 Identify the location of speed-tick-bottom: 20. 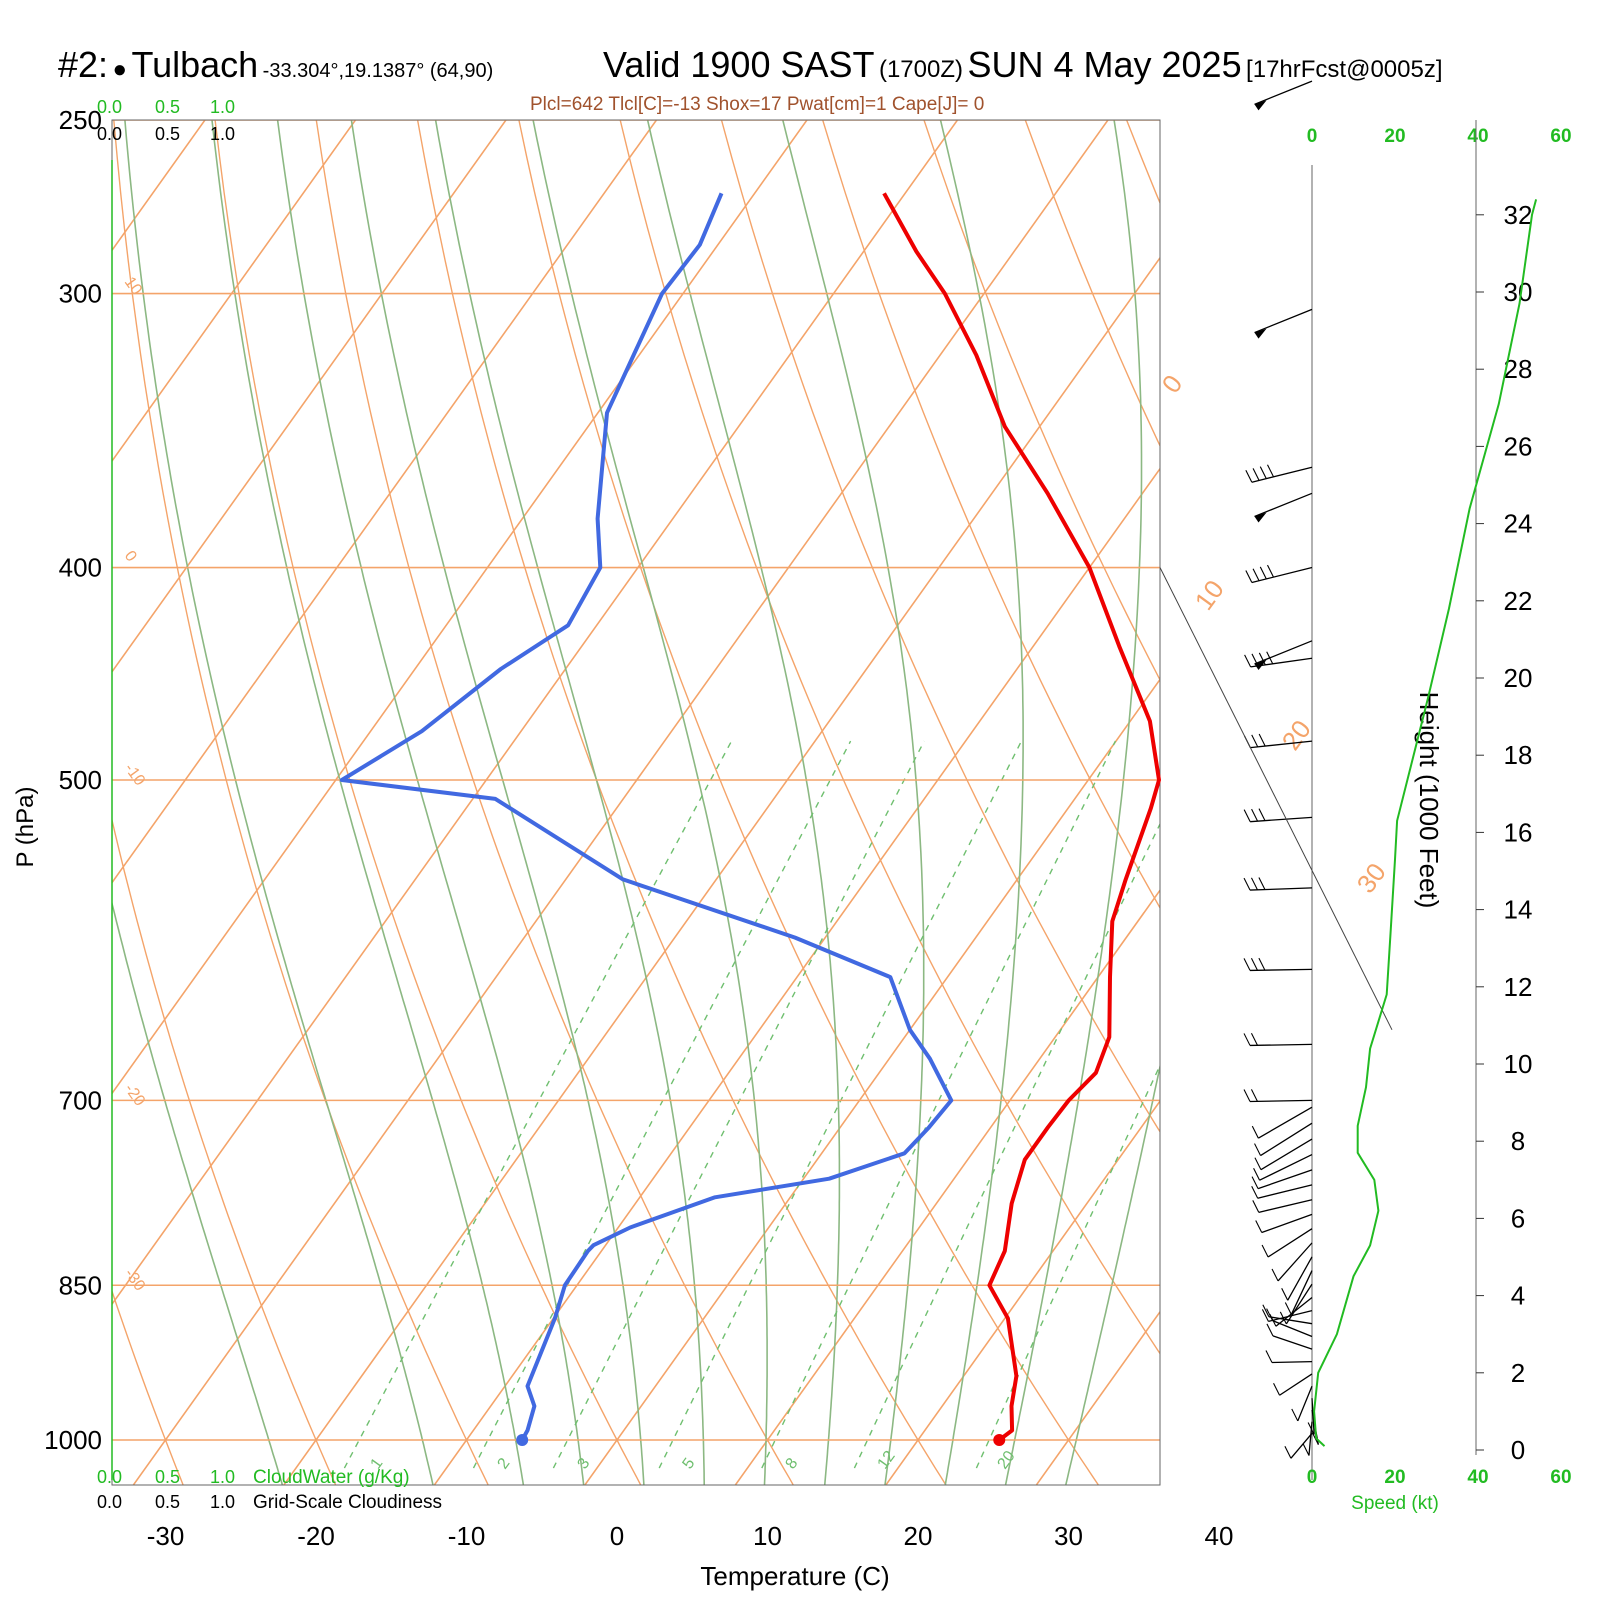
(1394, 1477).